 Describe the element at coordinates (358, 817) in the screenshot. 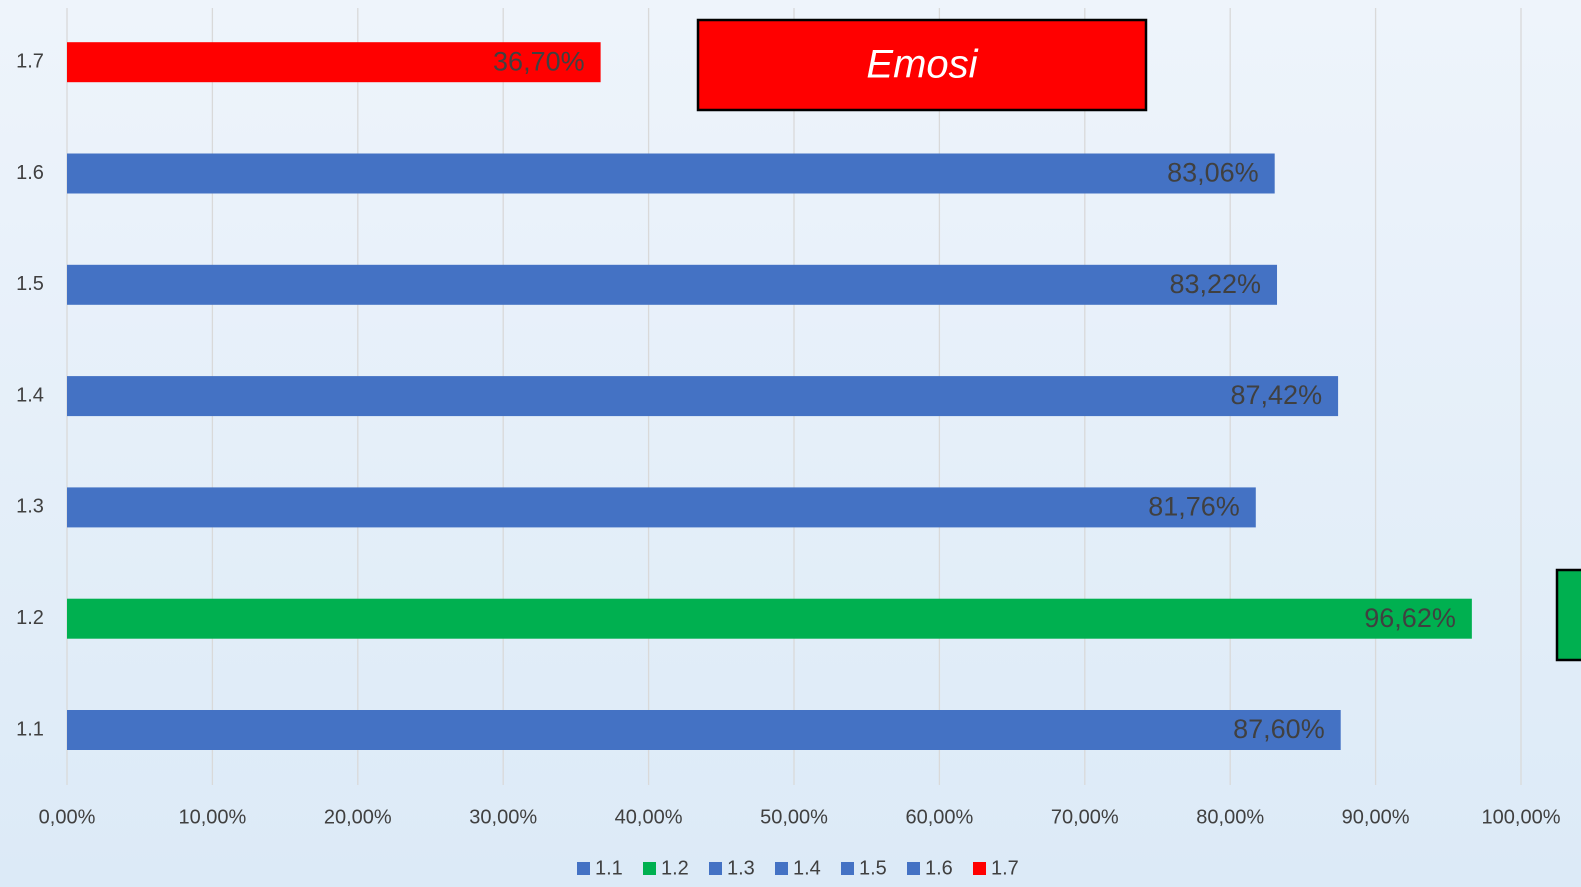

I see `x-tick-label: 20,00%` at that location.